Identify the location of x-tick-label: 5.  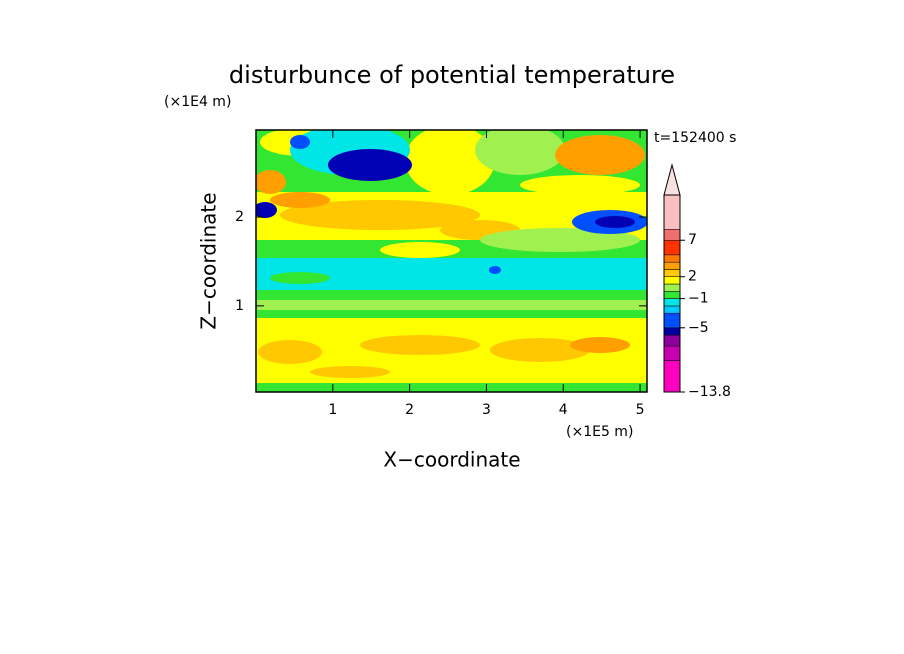
(640, 410).